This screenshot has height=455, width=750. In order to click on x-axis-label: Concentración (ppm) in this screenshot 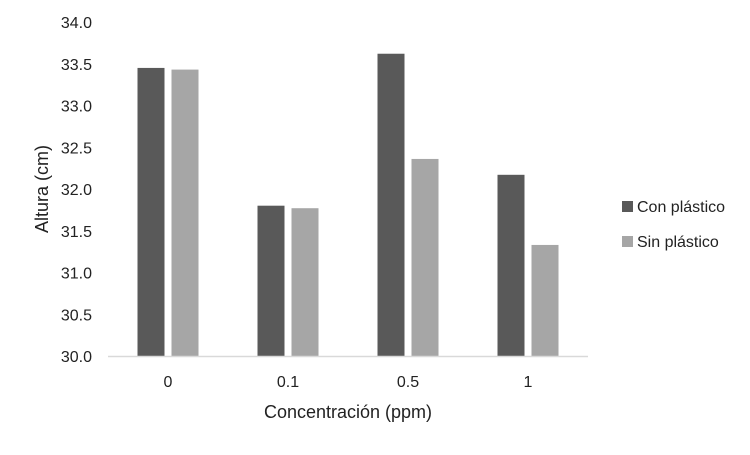, I will do `click(348, 412)`.